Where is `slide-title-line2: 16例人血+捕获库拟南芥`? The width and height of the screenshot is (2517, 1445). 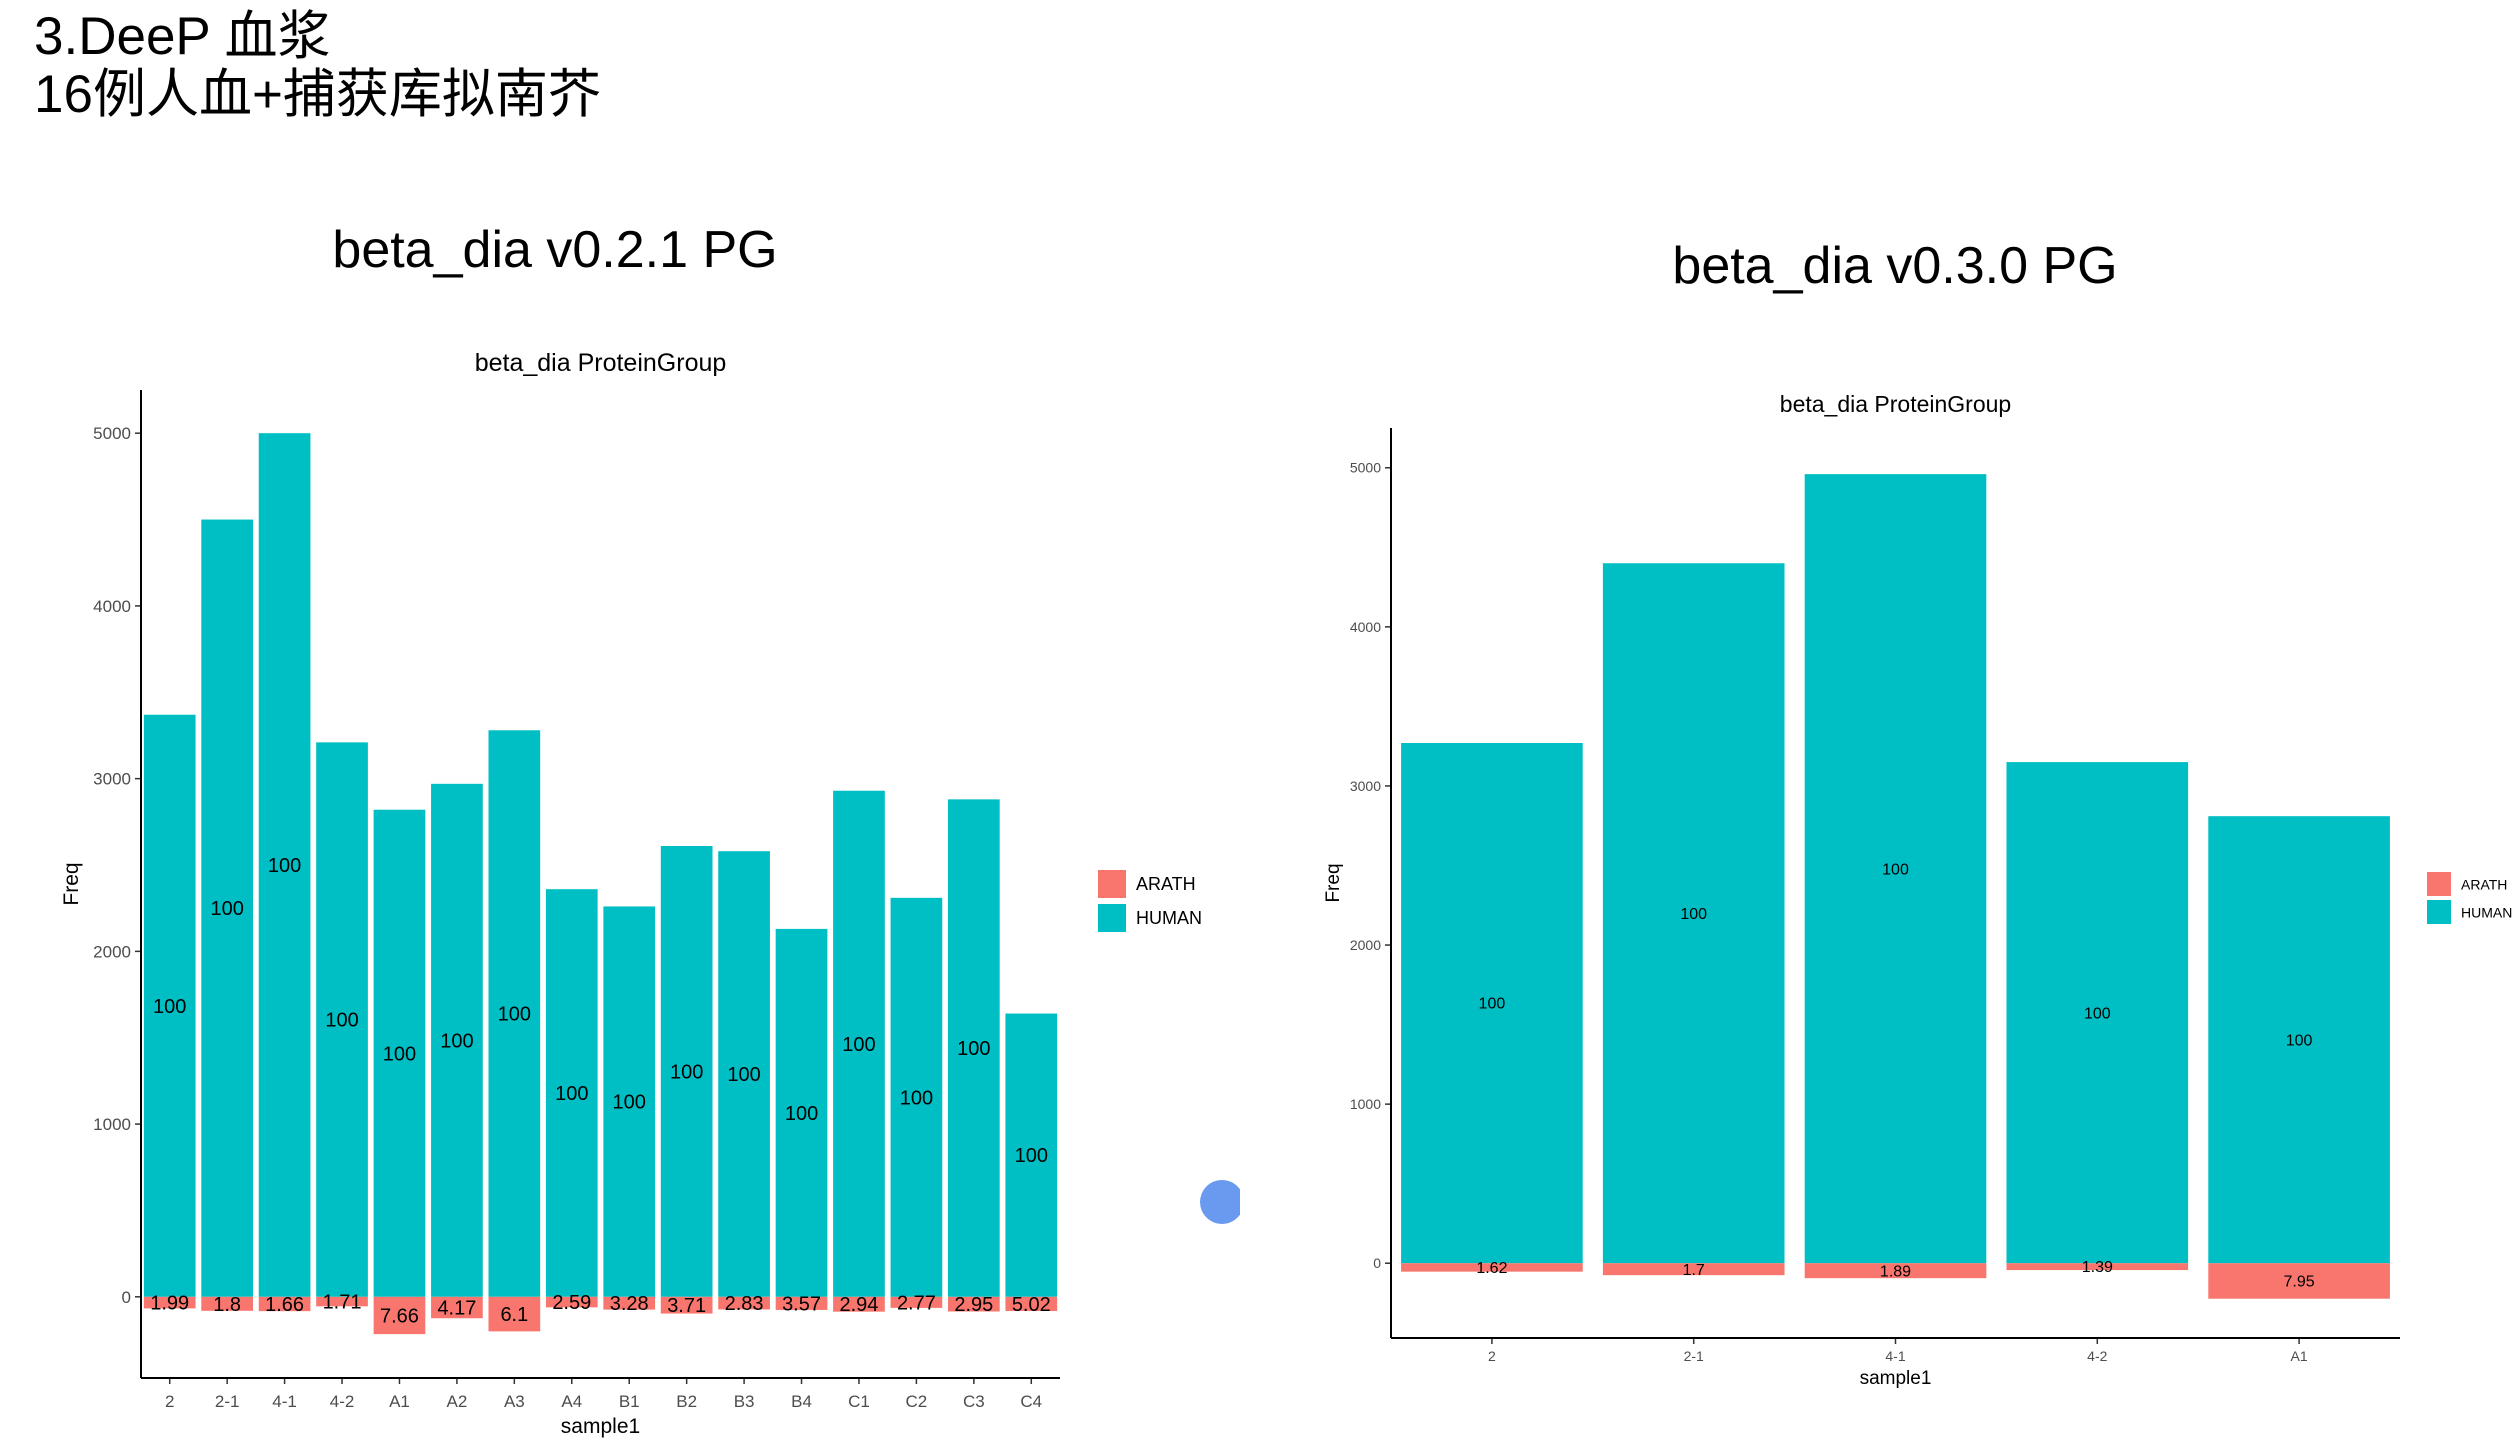 slide-title-line2: 16例人血+捕获库拟南芥 is located at coordinates (317, 94).